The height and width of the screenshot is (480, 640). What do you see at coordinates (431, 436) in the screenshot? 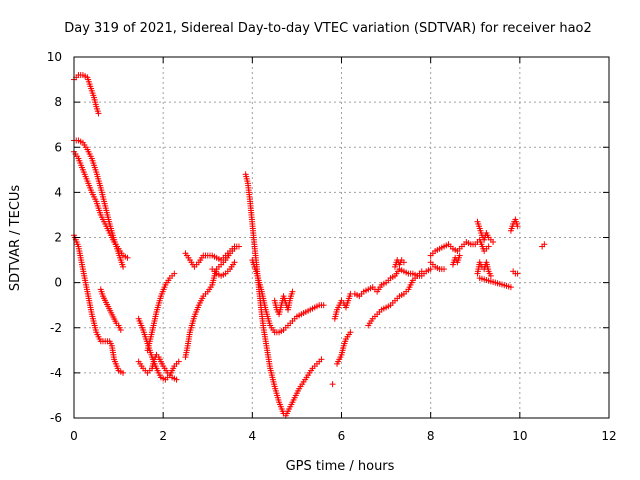
I see `x-tick-label: 8` at bounding box center [431, 436].